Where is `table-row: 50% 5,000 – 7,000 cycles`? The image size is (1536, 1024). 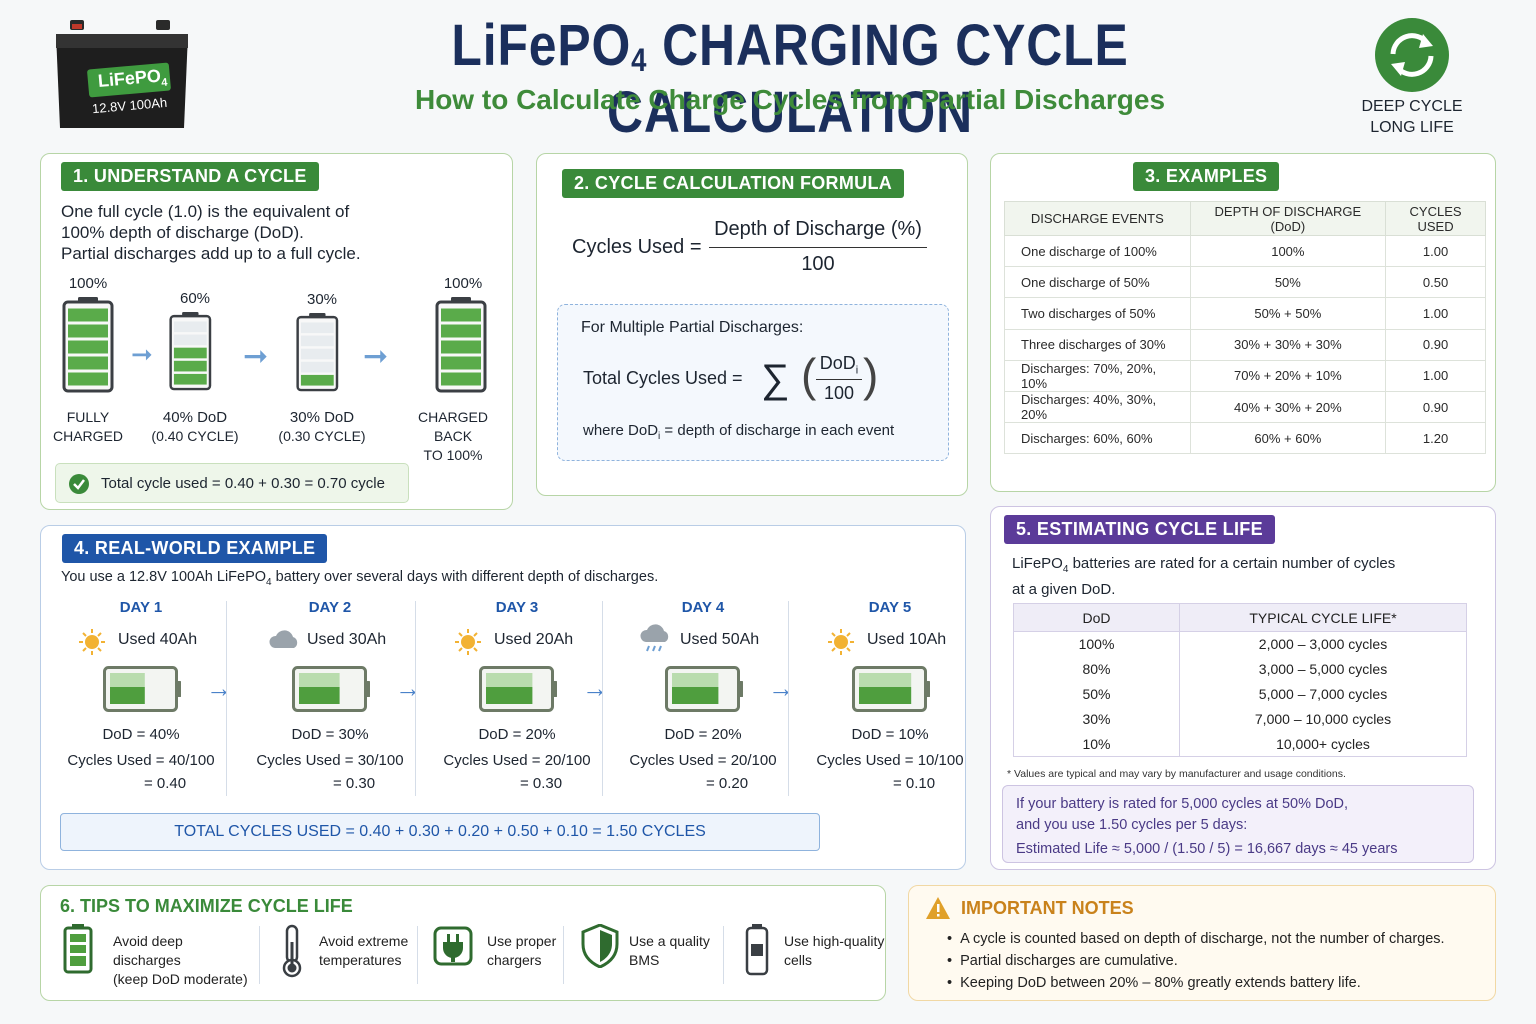
table-row: 50% 5,000 – 7,000 cycles is located at coordinates (1240, 694).